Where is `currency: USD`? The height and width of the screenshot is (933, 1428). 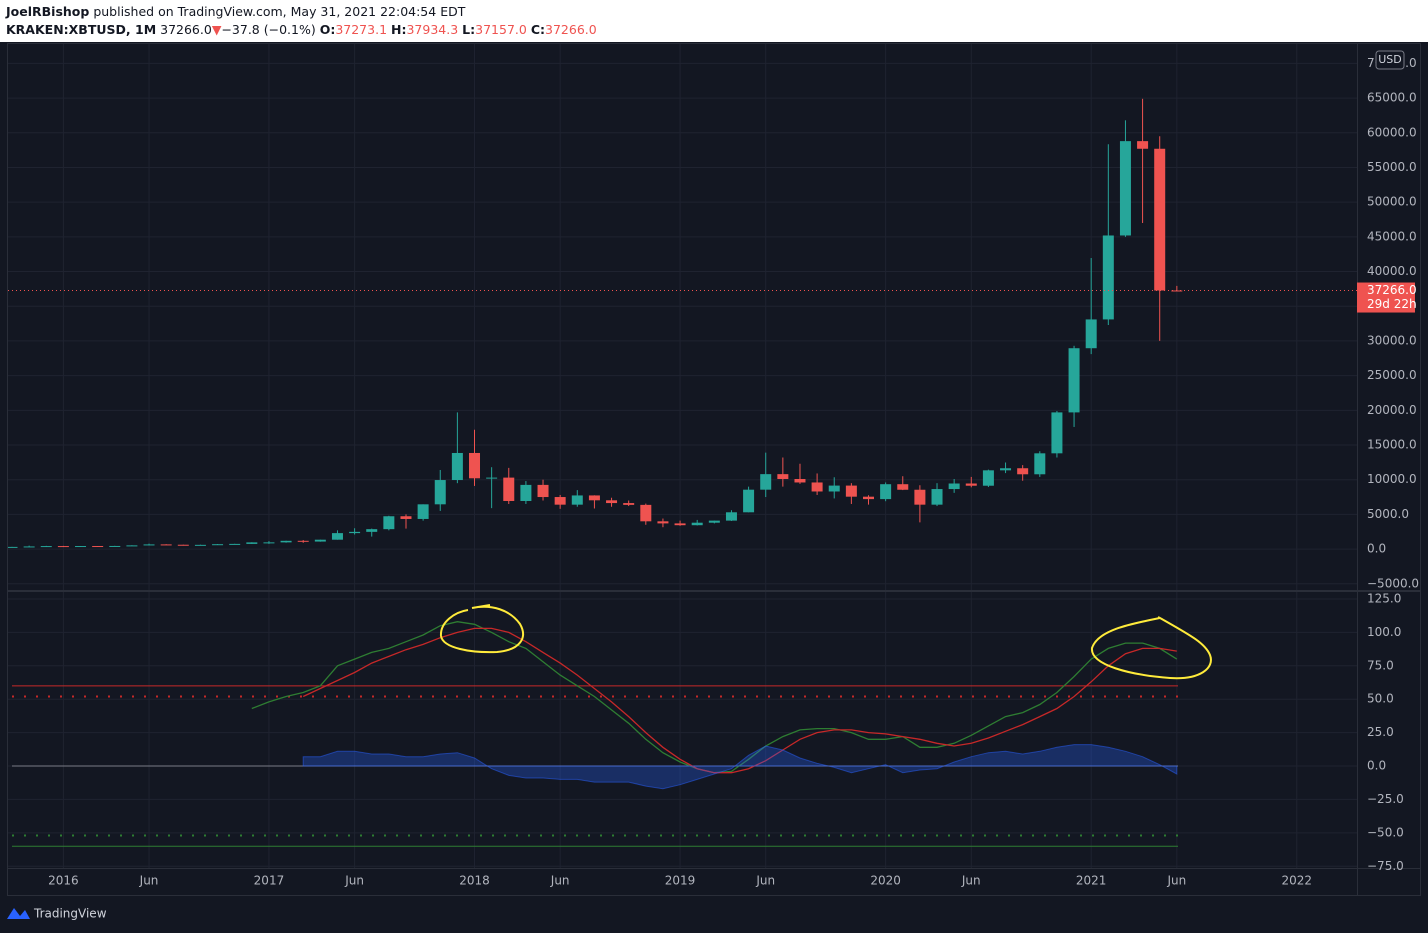 currency: USD is located at coordinates (1390, 59).